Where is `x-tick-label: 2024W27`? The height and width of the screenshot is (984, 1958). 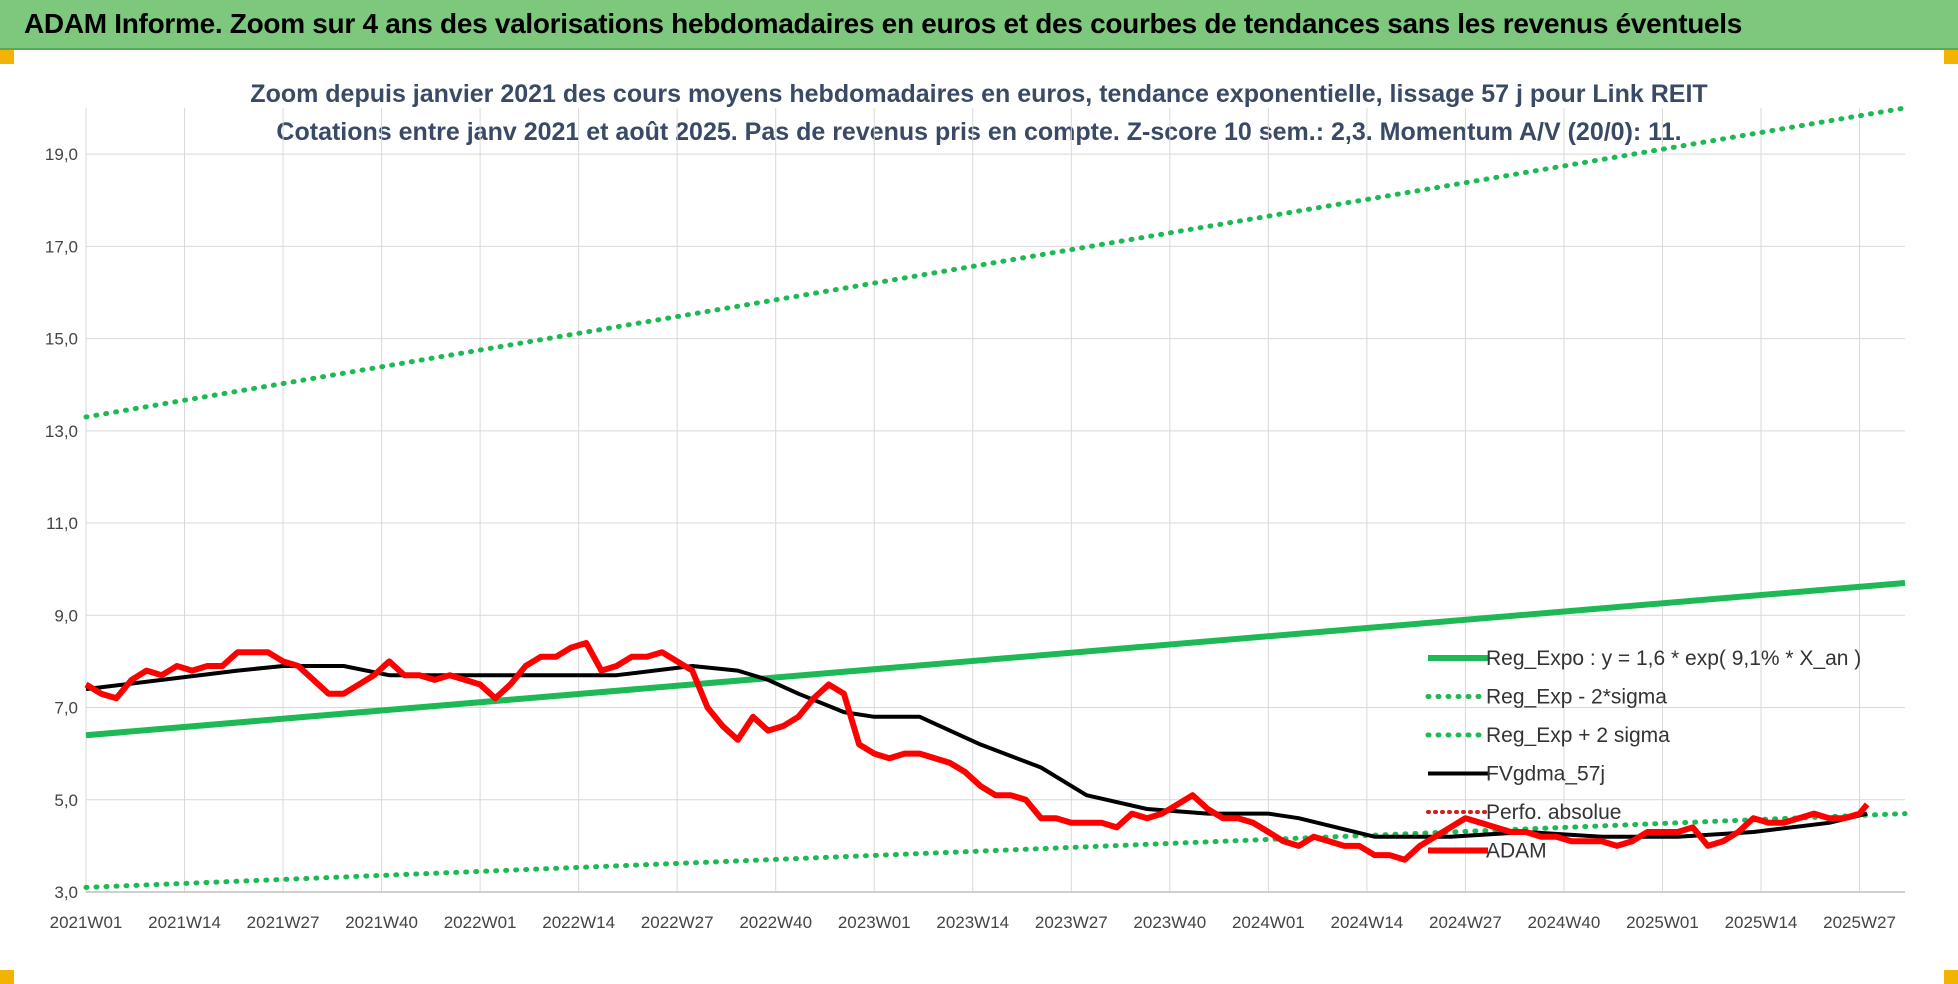 x-tick-label: 2024W27 is located at coordinates (1465, 922).